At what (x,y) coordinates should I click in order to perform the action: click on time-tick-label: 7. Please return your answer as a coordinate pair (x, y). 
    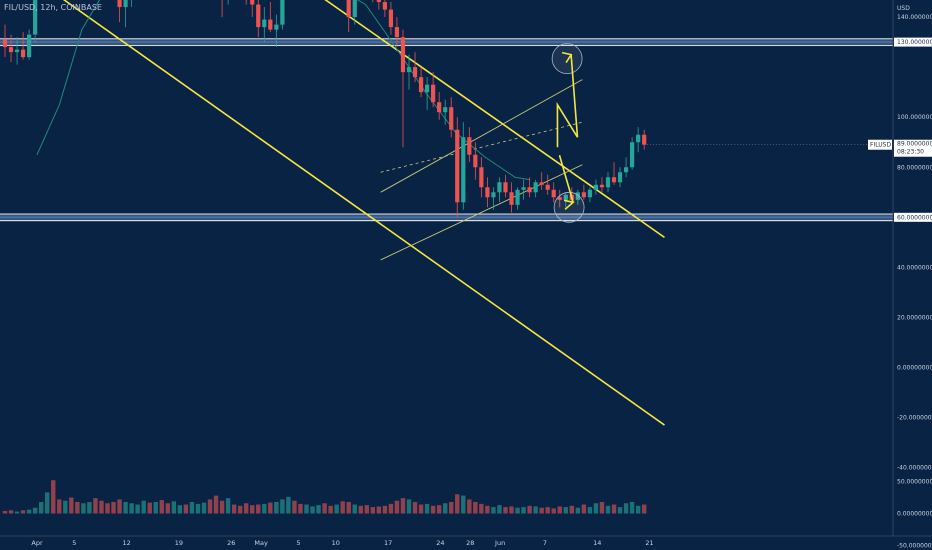
    Looking at the image, I should click on (545, 543).